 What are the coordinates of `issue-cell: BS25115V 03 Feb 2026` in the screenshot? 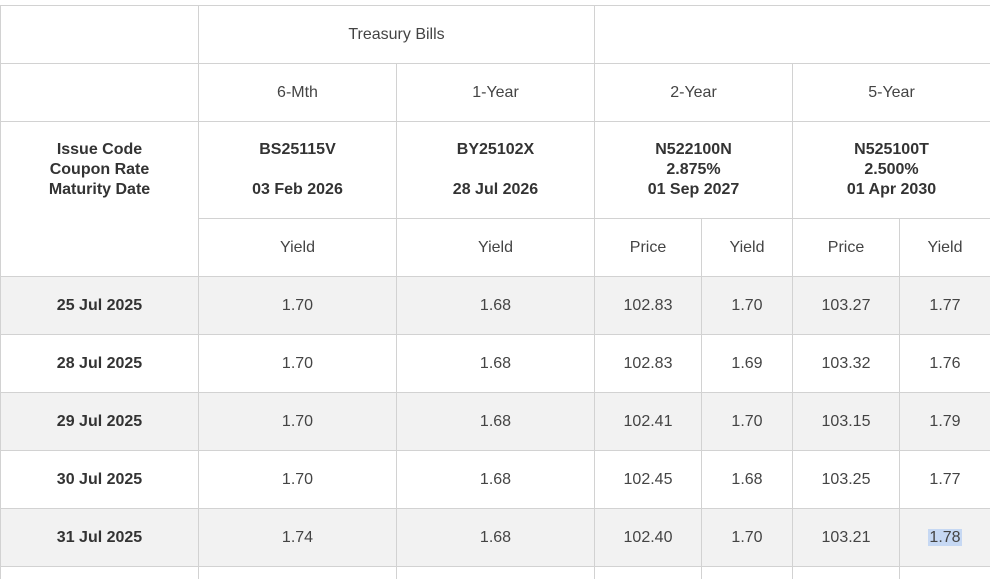 It's located at (298, 170).